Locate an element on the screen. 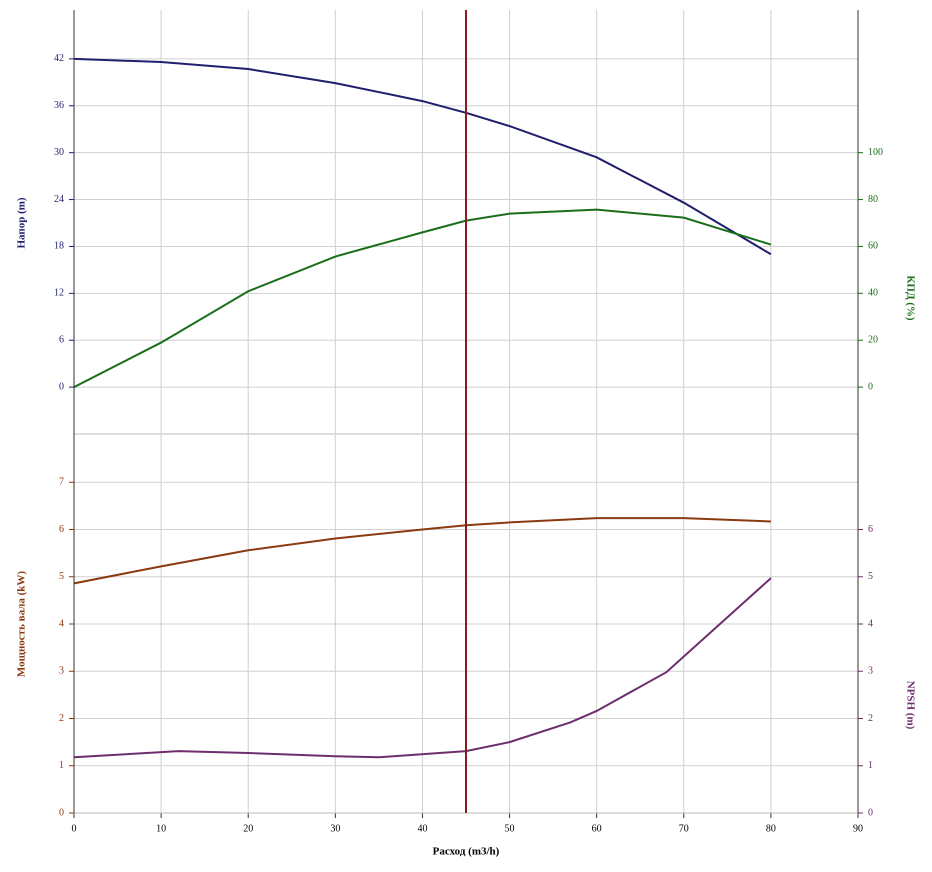 Image resolution: width=932 pixels, height=872 pixels. y2-tick-label: 100 is located at coordinates (875, 152).